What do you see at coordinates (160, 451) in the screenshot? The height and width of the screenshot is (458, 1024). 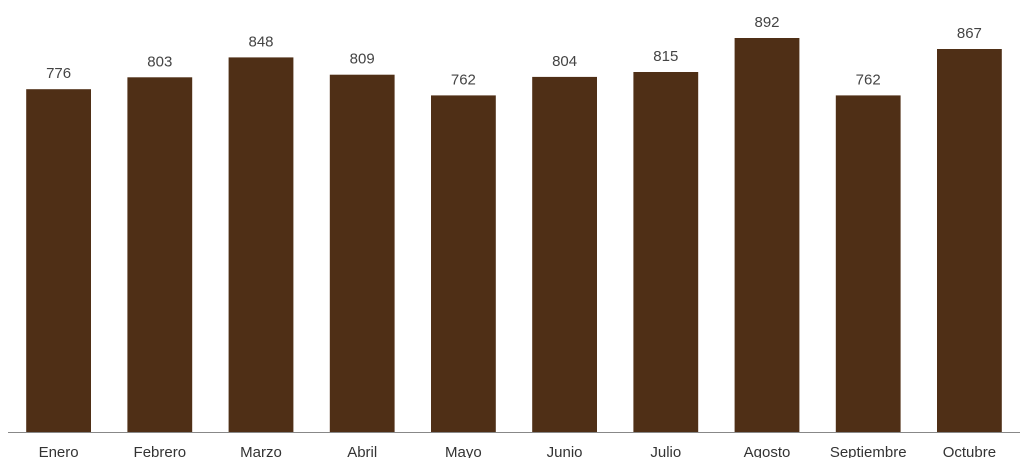 I see `x-tick-label-febrero: Febrero` at bounding box center [160, 451].